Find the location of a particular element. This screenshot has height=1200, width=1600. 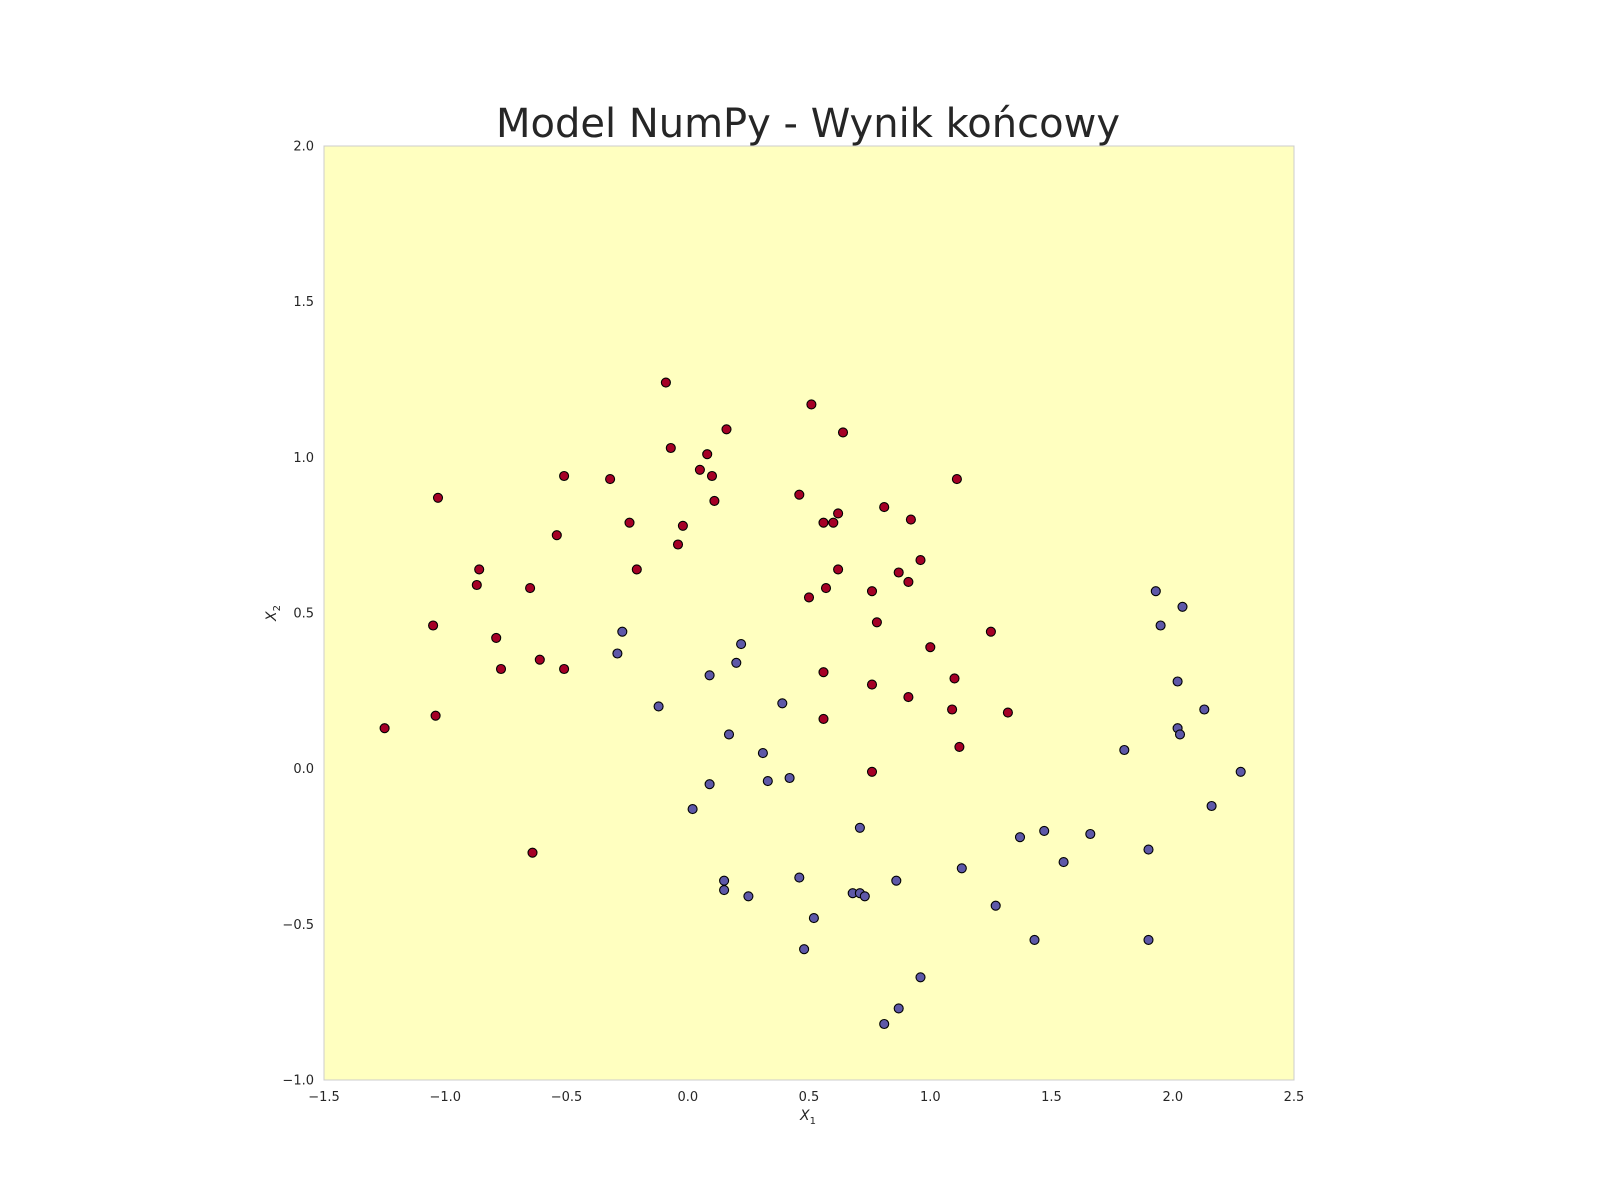

y-axis-label: X2 is located at coordinates (273, 613).